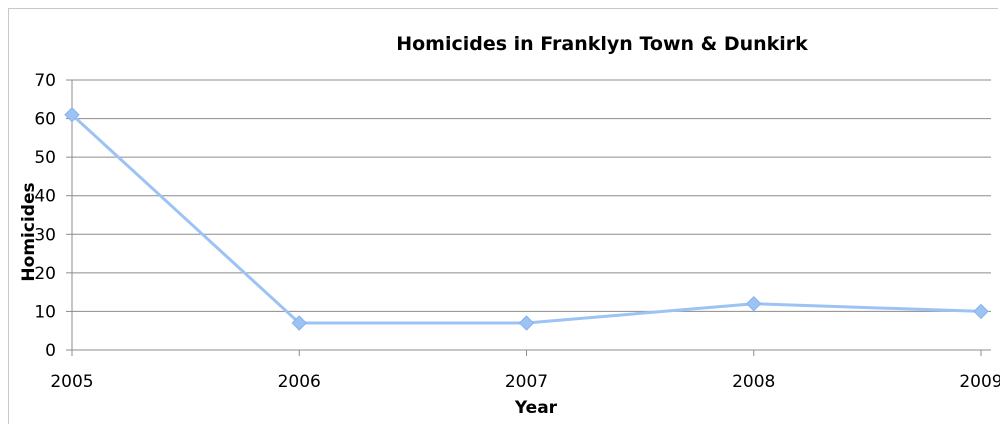 The width and height of the screenshot is (1000, 425). Describe the element at coordinates (71, 382) in the screenshot. I see `x-tick-label: 2005` at that location.